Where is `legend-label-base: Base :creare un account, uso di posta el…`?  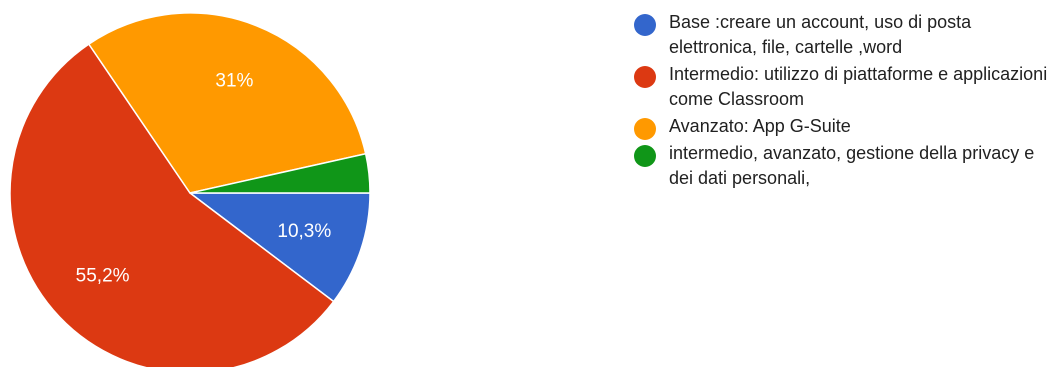
legend-label-base: Base :creare un account, uso di posta el… is located at coordinates (820, 34).